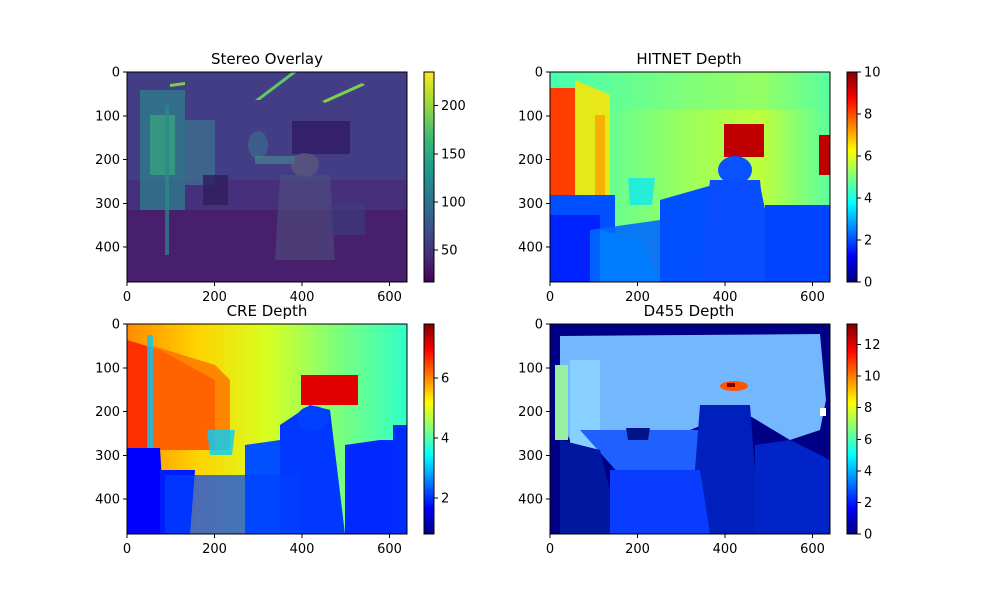 The image size is (1000, 600). I want to click on panel-title: D455 Depth, so click(689, 311).